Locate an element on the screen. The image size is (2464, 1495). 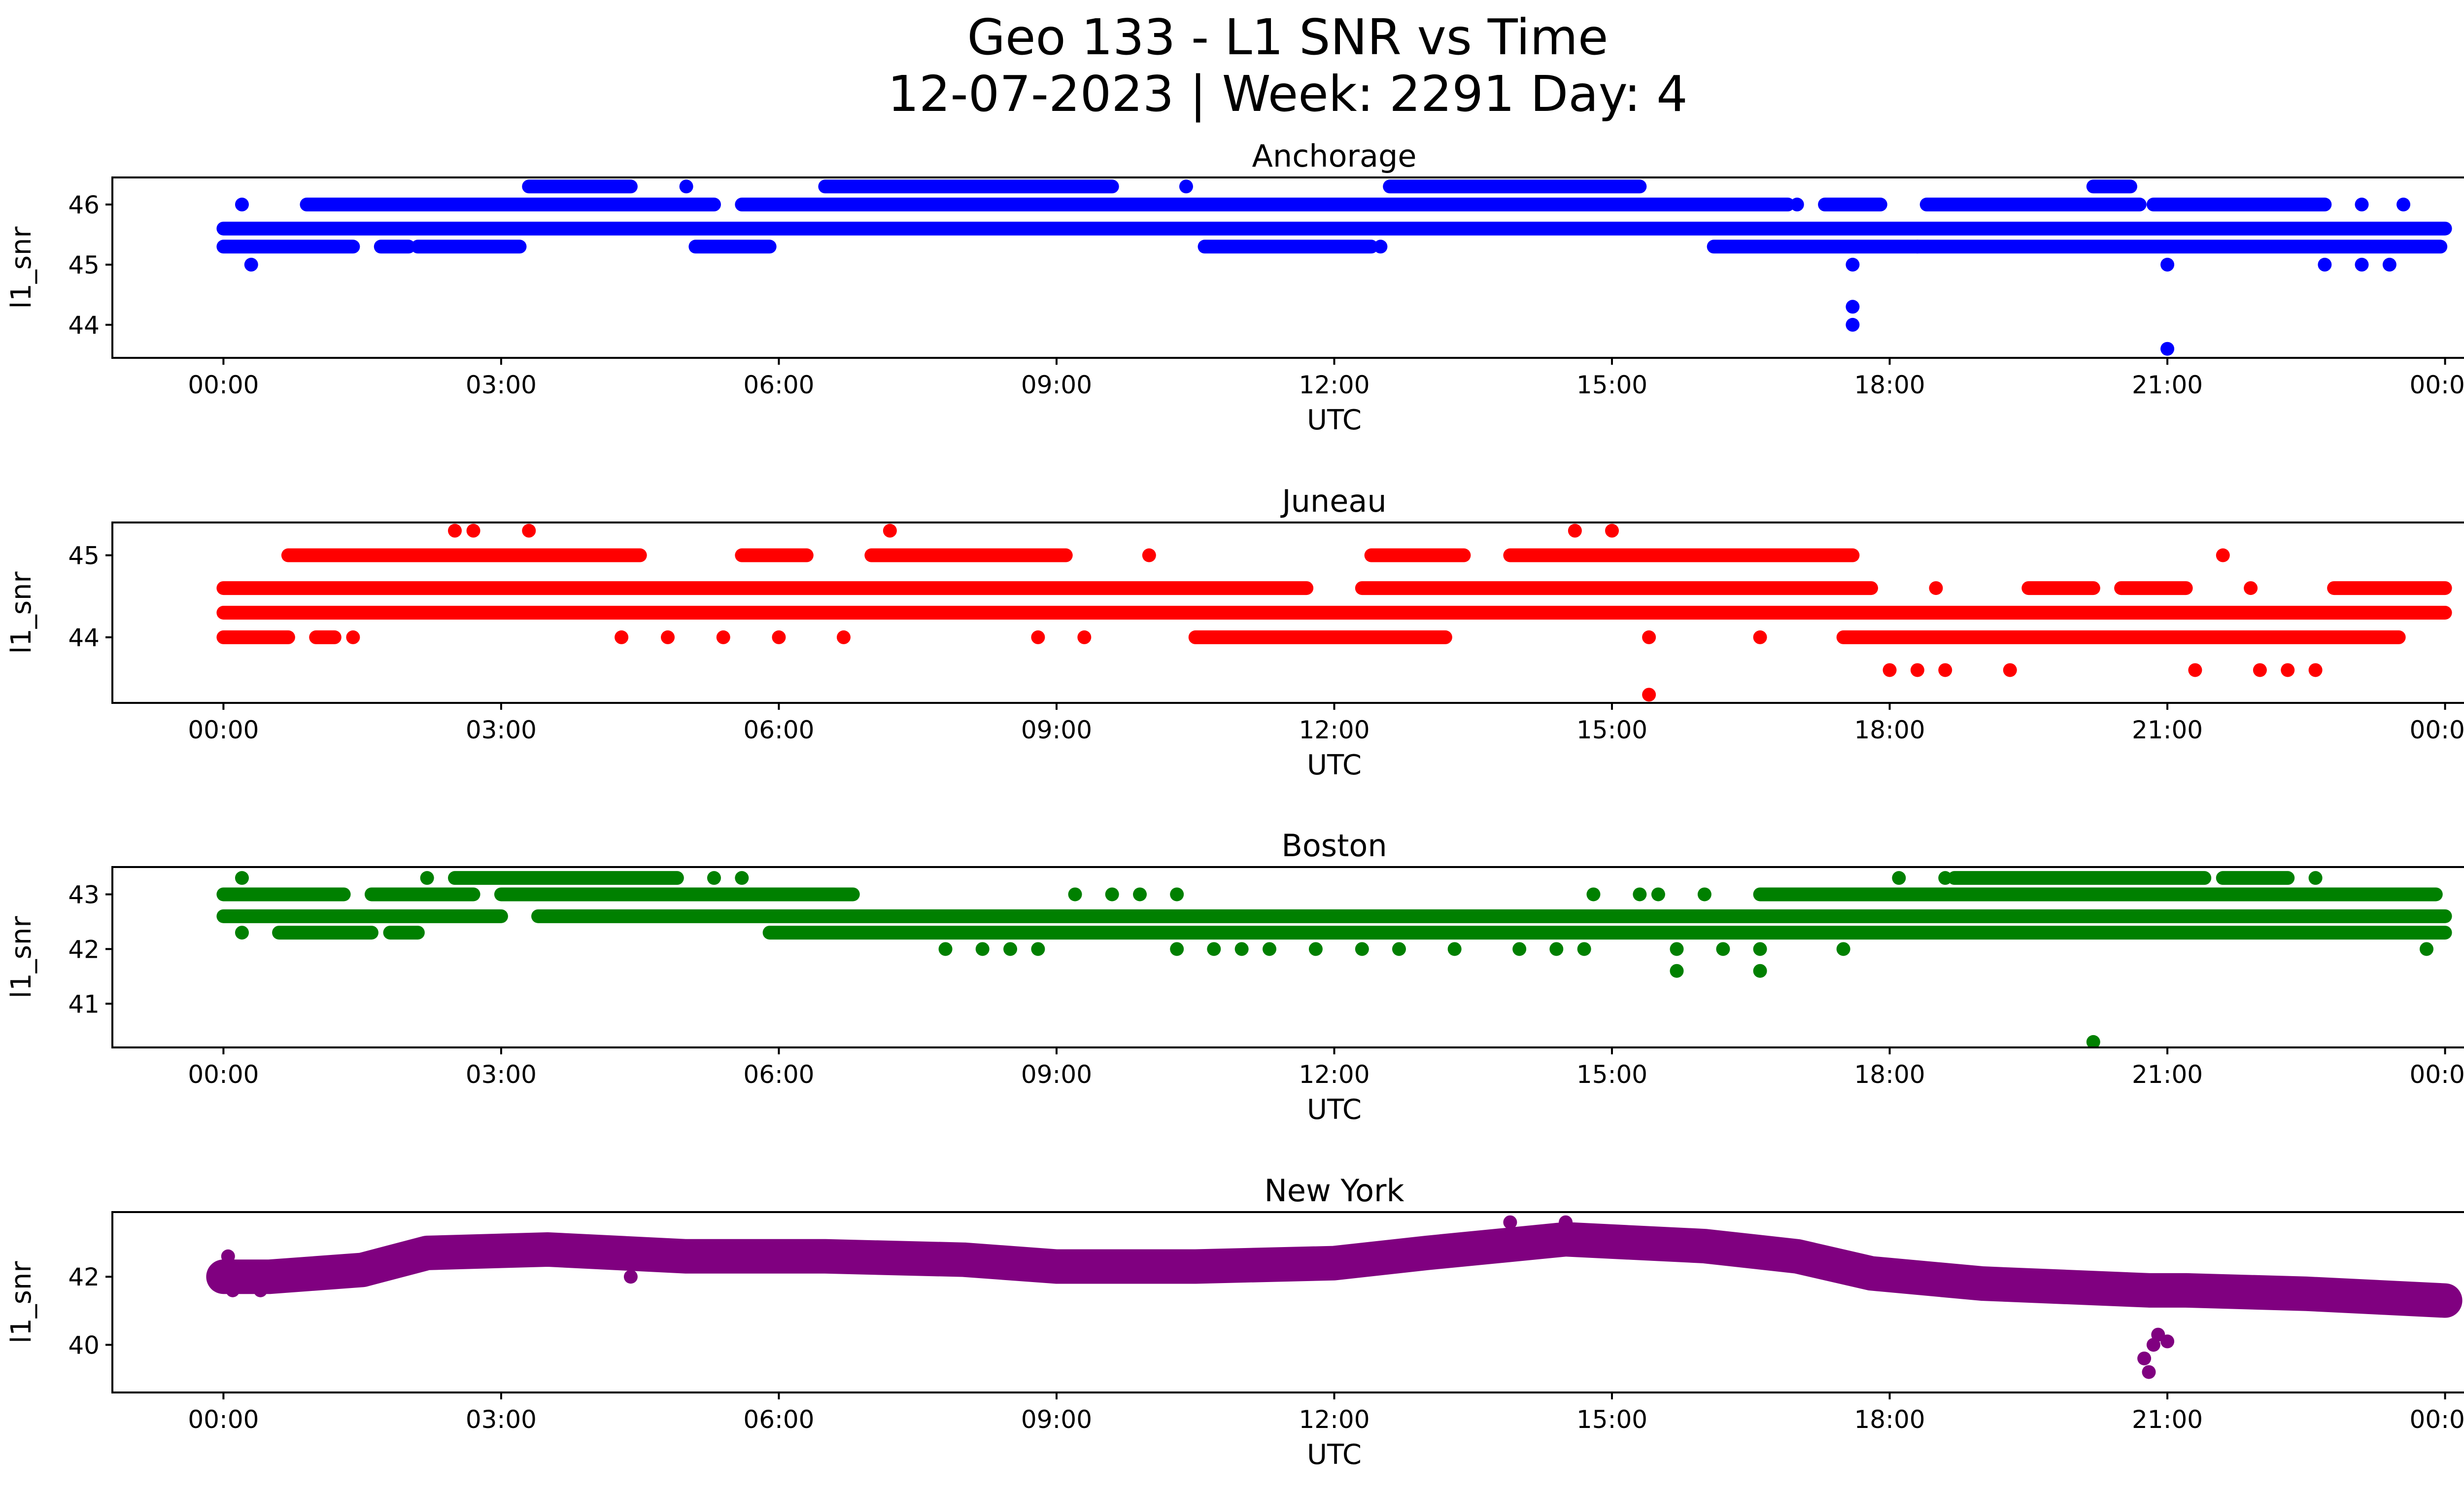
panel-title: Anchorage is located at coordinates (1334, 156).